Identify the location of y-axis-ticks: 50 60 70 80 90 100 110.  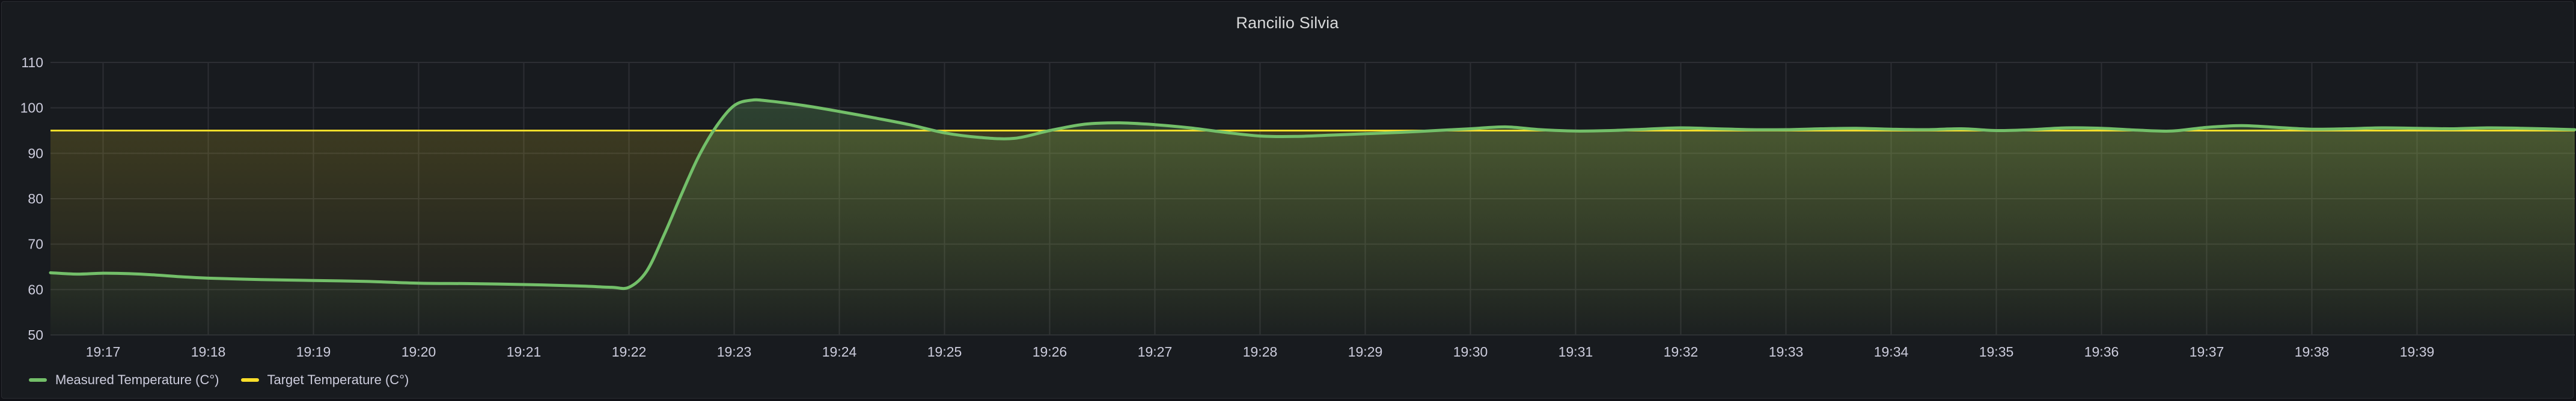
(31, 199).